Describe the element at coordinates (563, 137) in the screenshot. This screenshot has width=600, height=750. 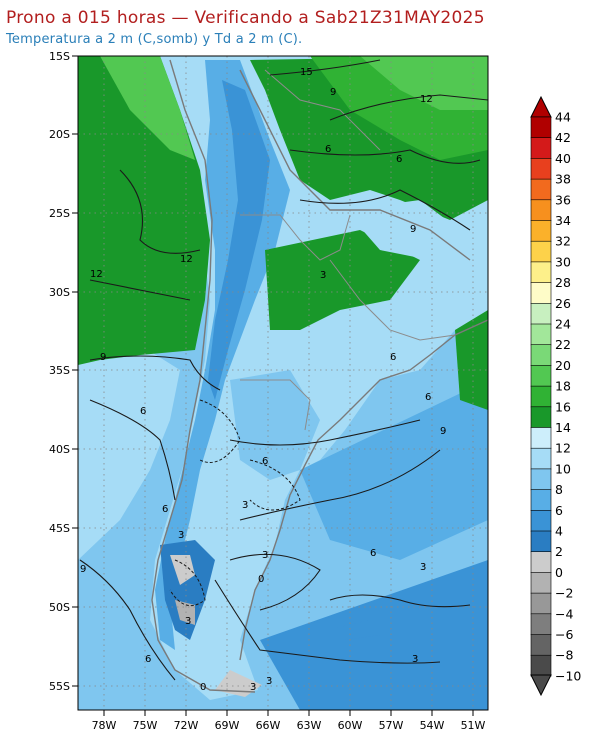
I see `colorbar-label: 42` at that location.